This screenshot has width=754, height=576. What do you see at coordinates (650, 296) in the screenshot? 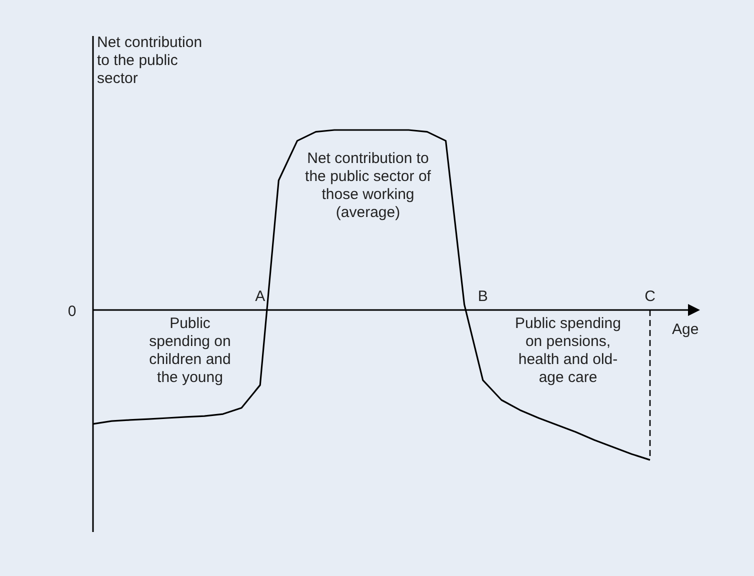
I see `x-tick-label: C` at bounding box center [650, 296].